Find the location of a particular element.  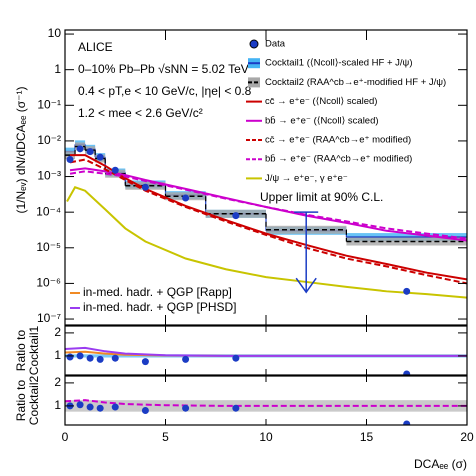

x-axis-label: DCAₑₑ (σ) is located at coordinates (440, 464).